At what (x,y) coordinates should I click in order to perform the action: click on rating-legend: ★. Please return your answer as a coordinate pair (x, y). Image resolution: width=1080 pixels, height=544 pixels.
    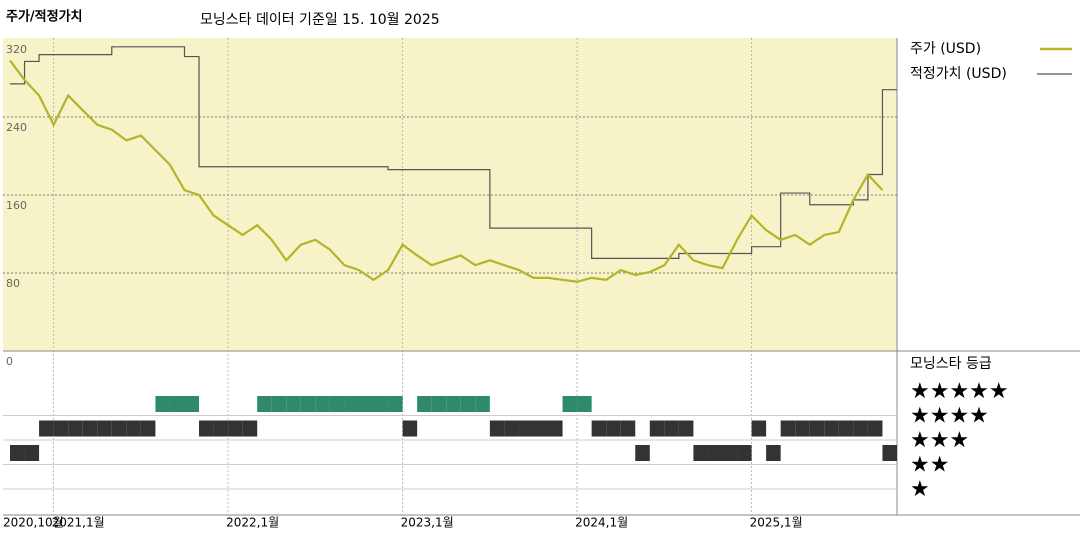
    Looking at the image, I should click on (920, 489).